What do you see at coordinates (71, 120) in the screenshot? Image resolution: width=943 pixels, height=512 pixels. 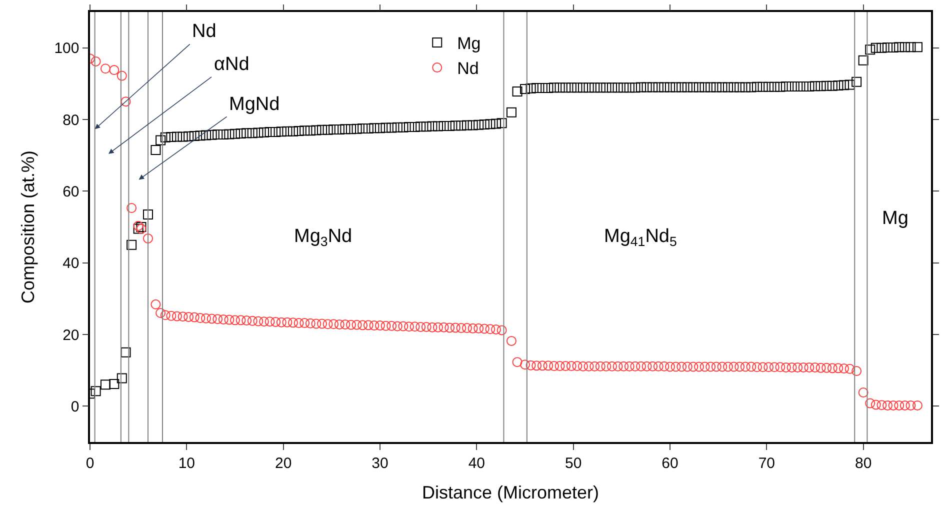 I see `y-tick-label: 80` at bounding box center [71, 120].